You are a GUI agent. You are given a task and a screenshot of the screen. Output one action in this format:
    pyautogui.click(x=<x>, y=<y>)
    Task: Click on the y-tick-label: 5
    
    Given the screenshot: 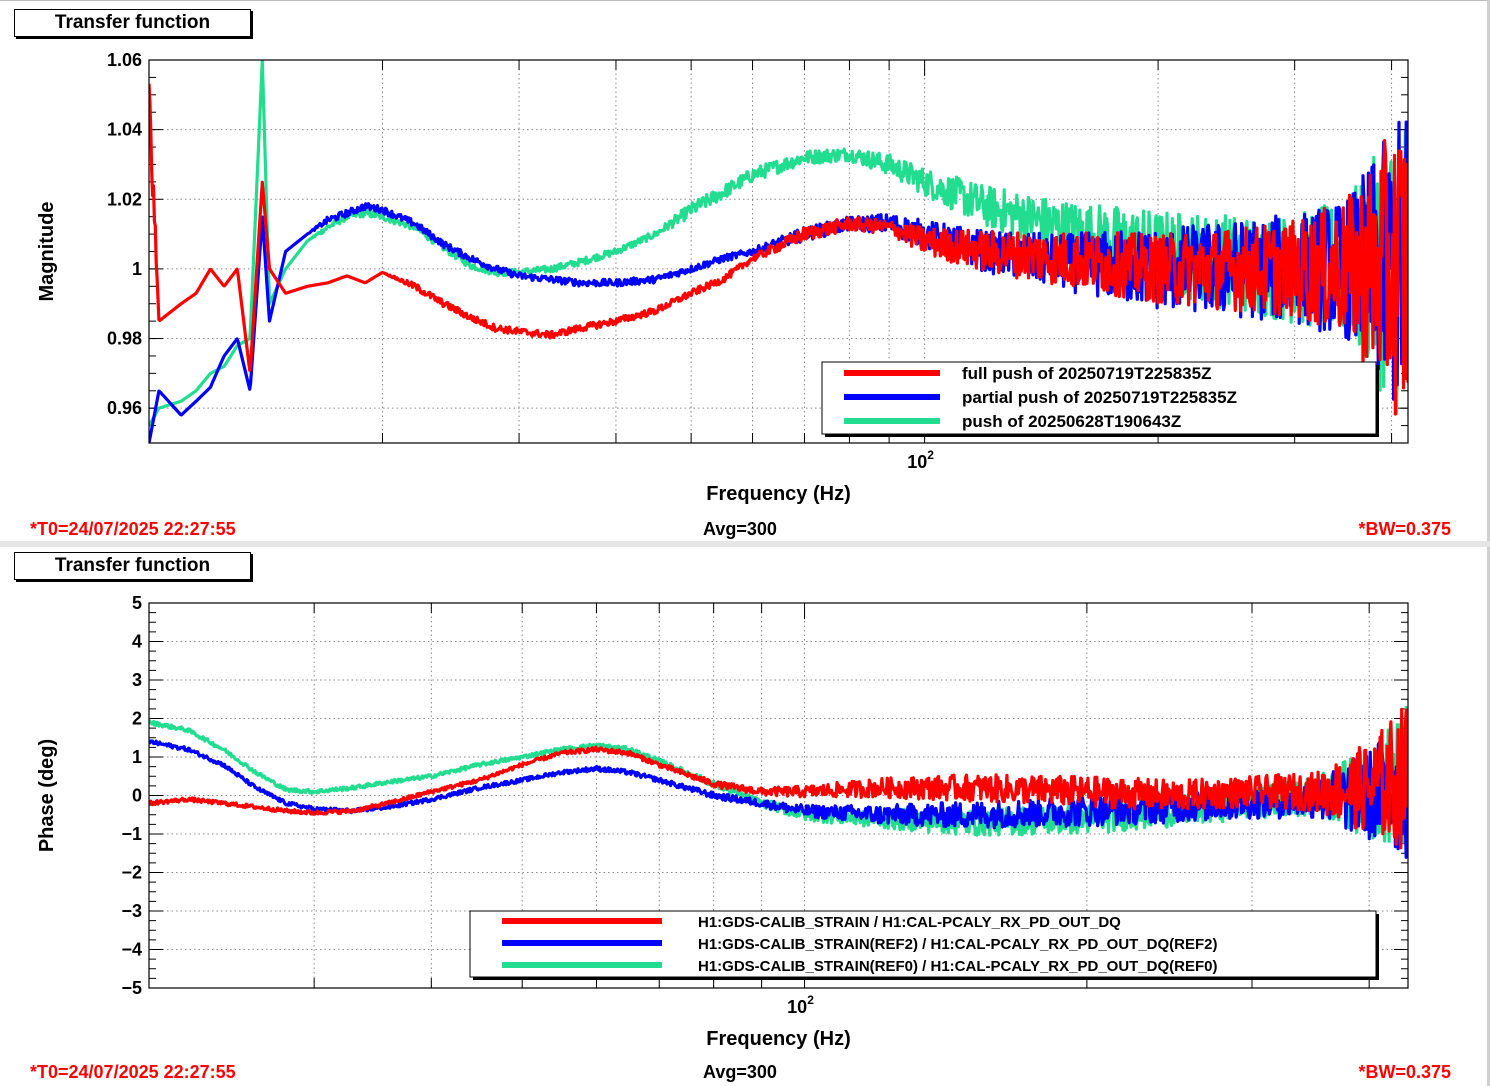 What is the action you would take?
    pyautogui.click(x=137, y=603)
    